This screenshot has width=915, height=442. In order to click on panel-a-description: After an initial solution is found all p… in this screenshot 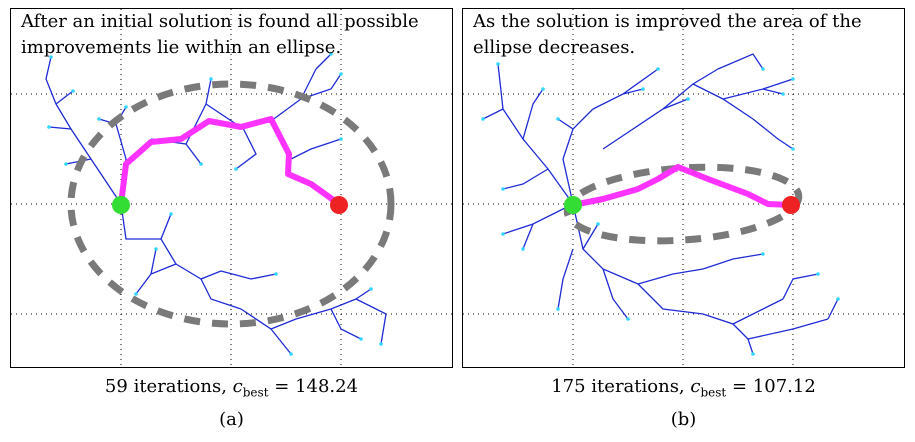, I will do `click(220, 34)`.